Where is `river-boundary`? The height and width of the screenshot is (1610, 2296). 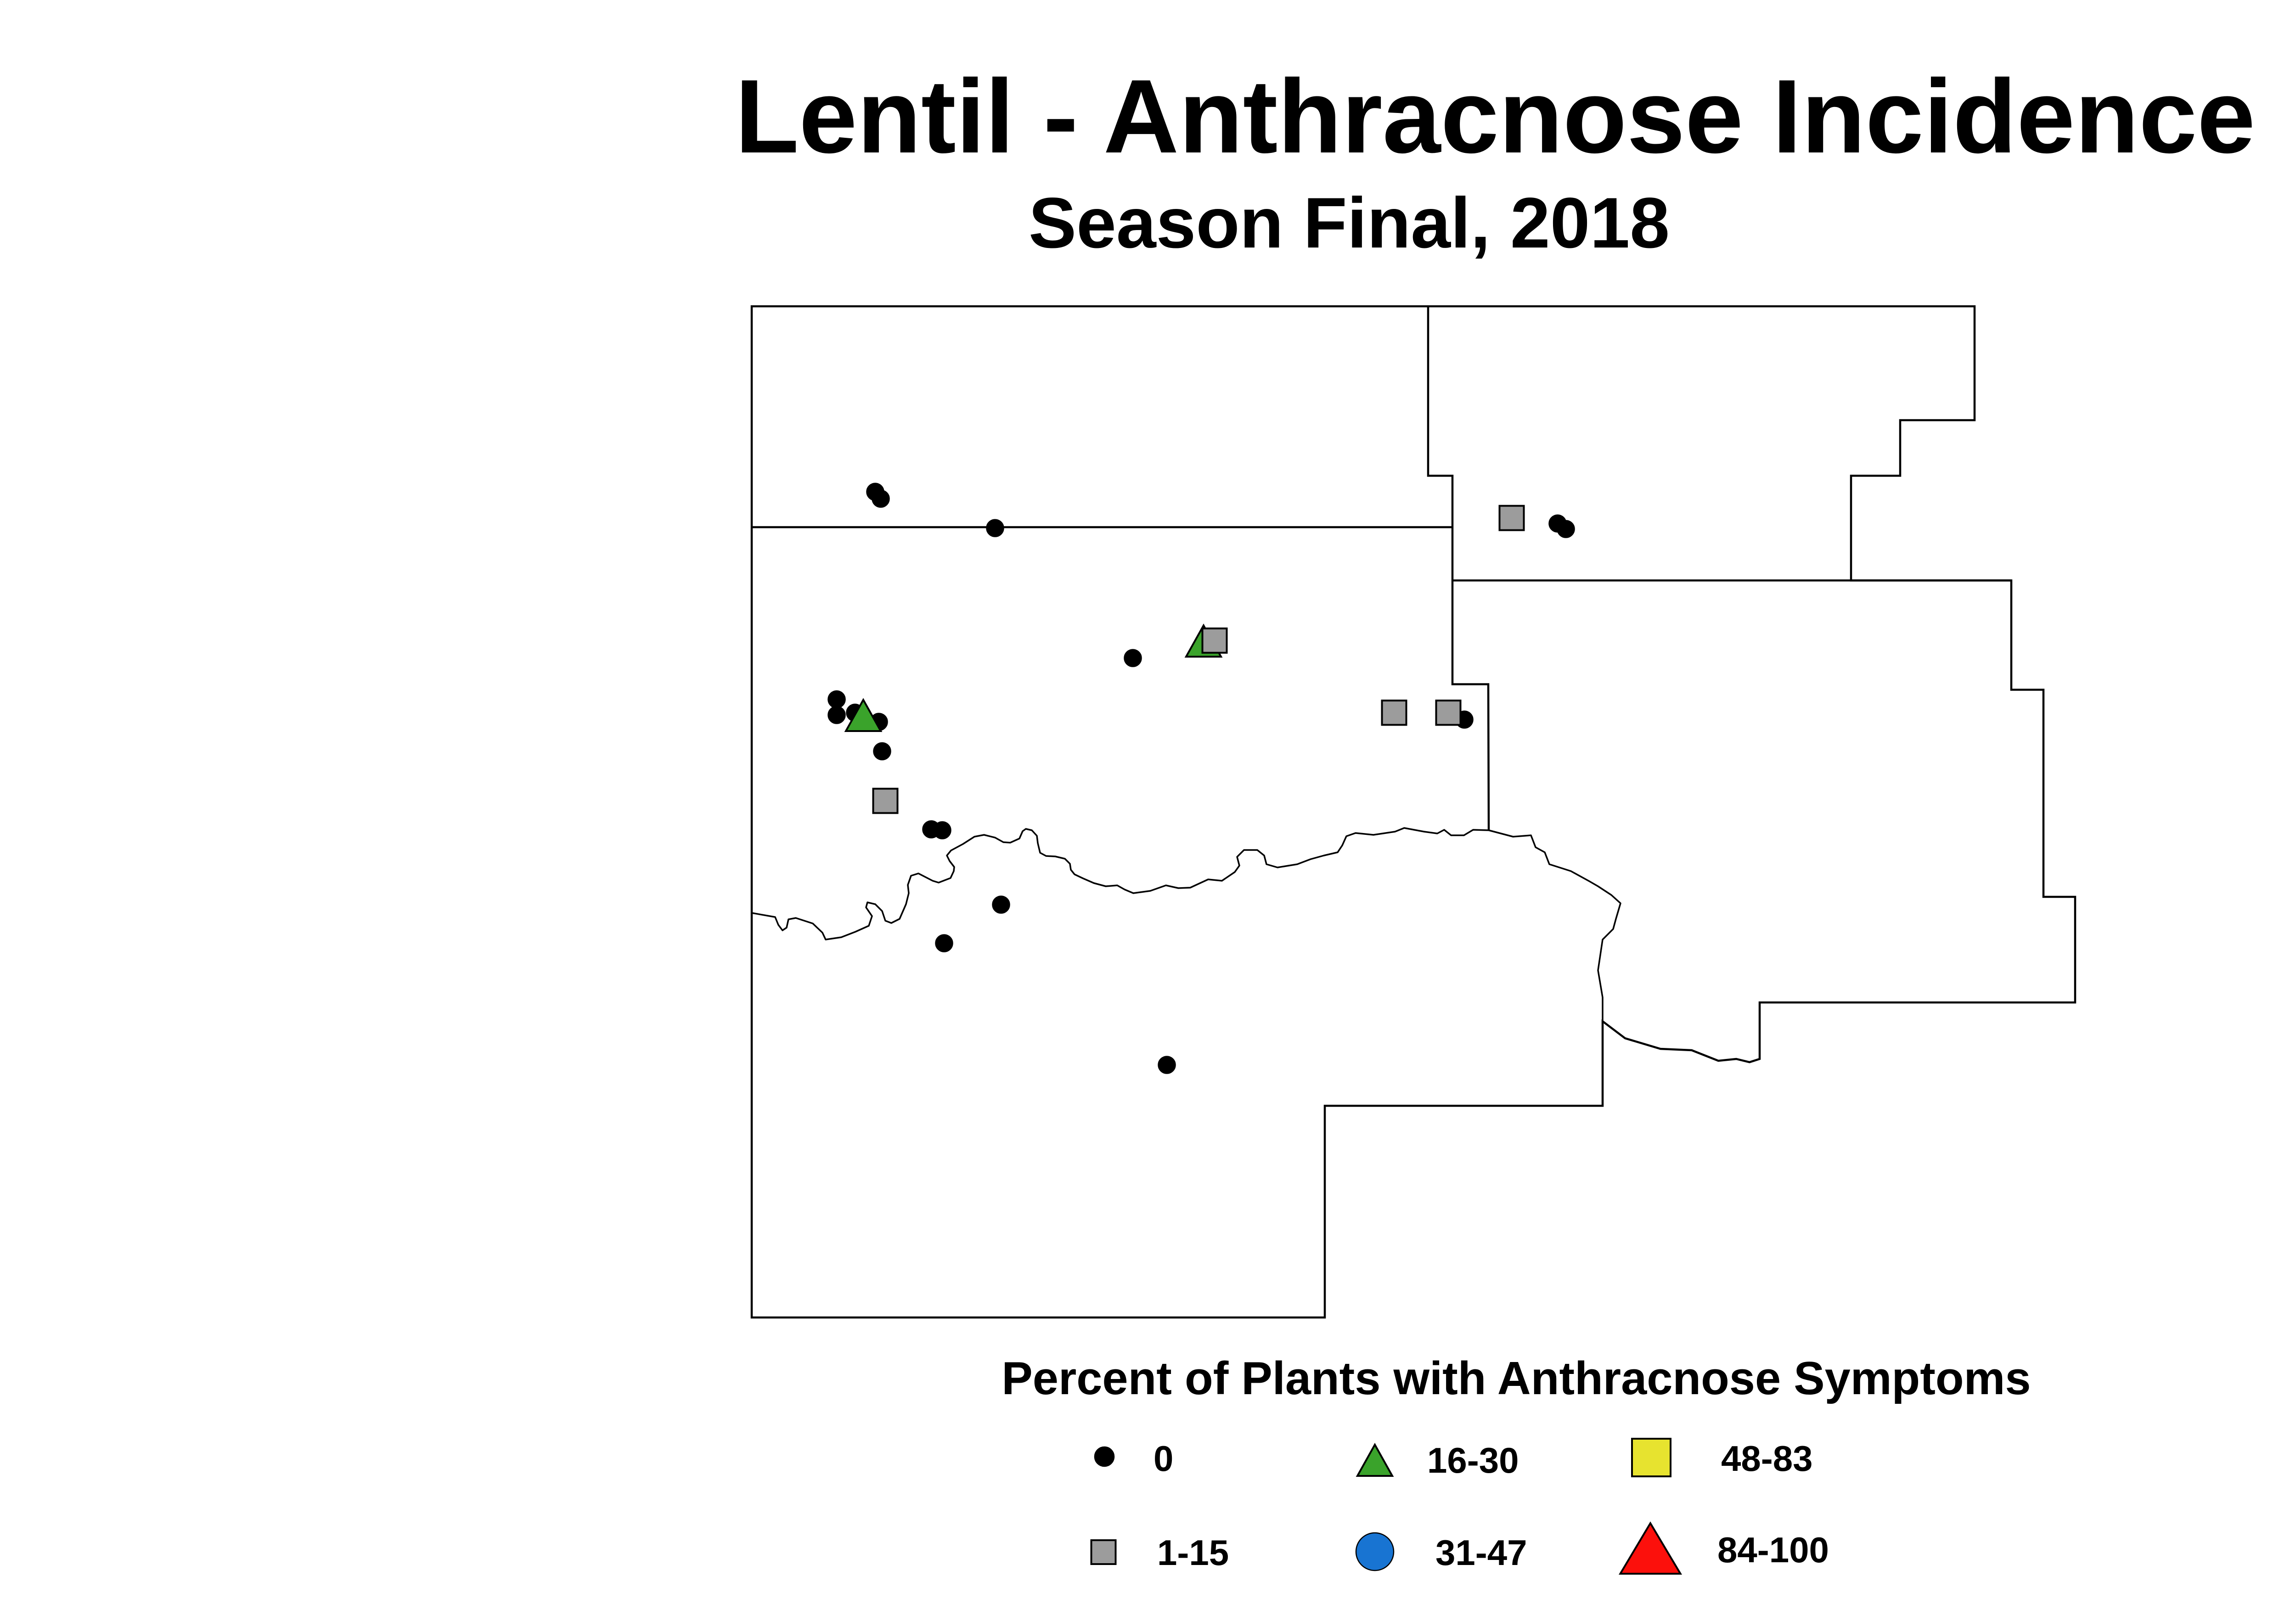 river-boundary is located at coordinates (1255, 945).